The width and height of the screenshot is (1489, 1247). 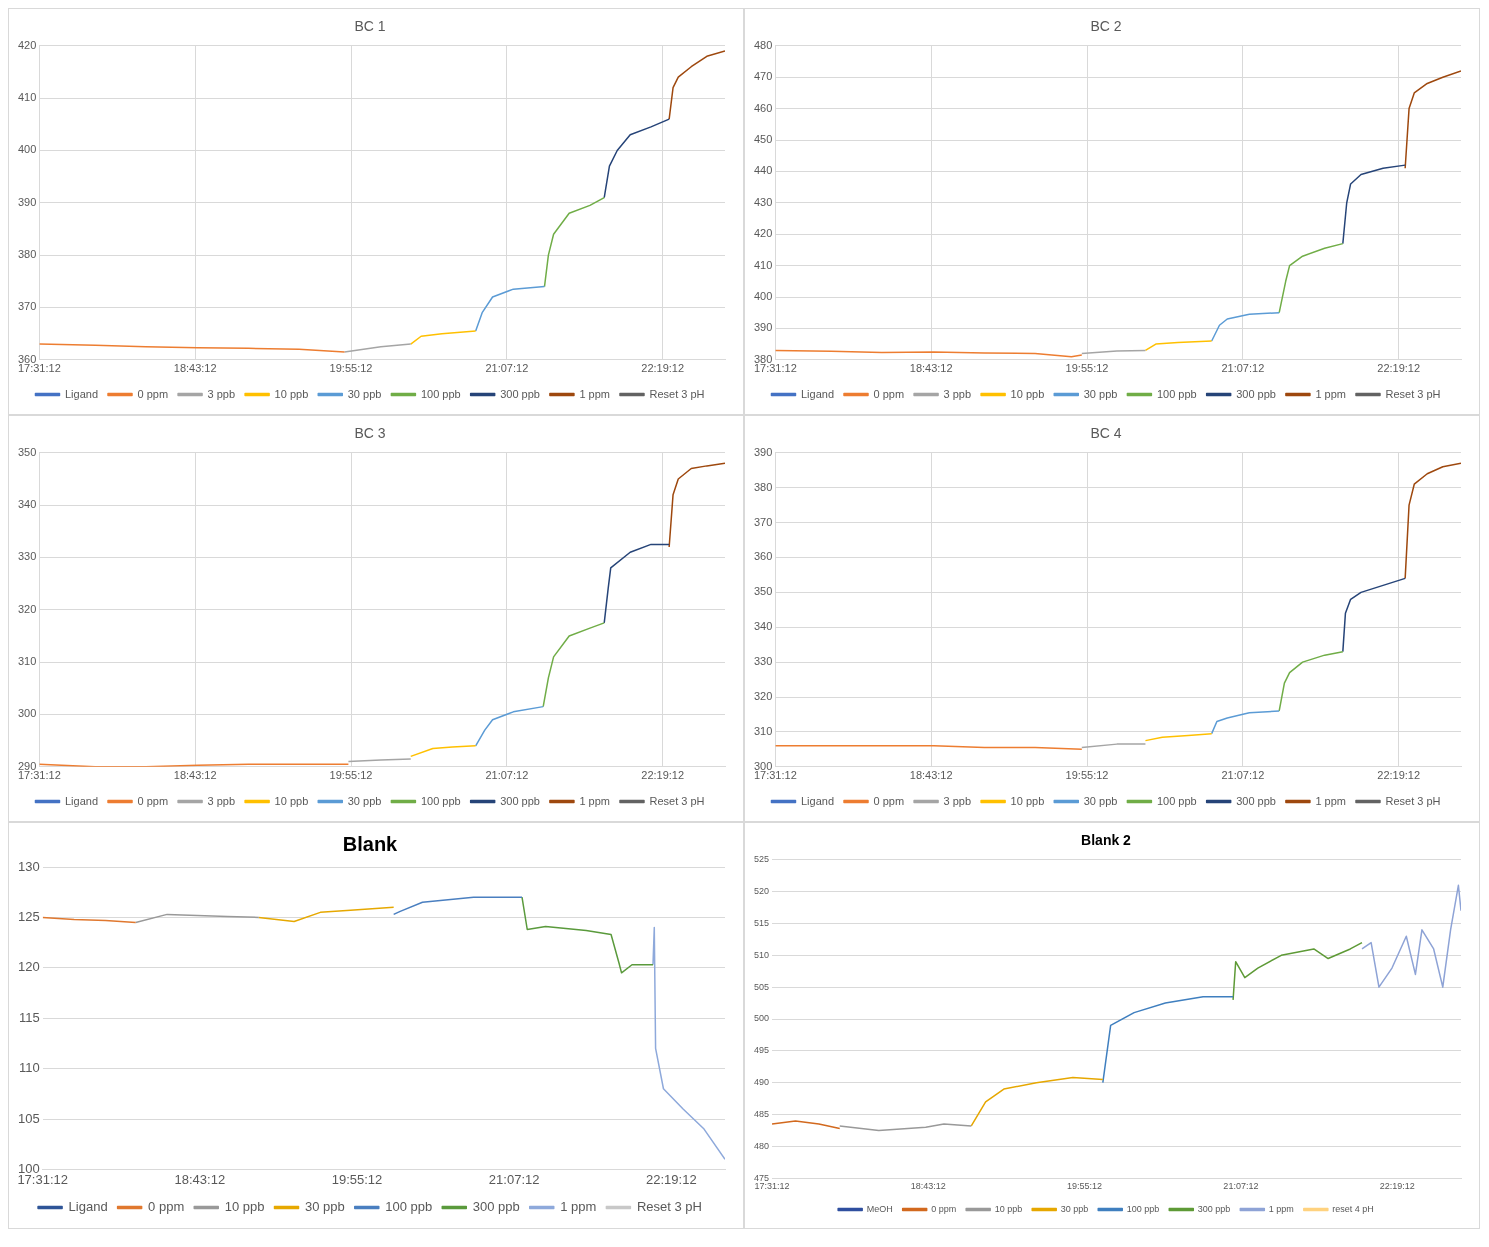 What do you see at coordinates (28, 916) in the screenshot?
I see `y-tick-label: 125` at bounding box center [28, 916].